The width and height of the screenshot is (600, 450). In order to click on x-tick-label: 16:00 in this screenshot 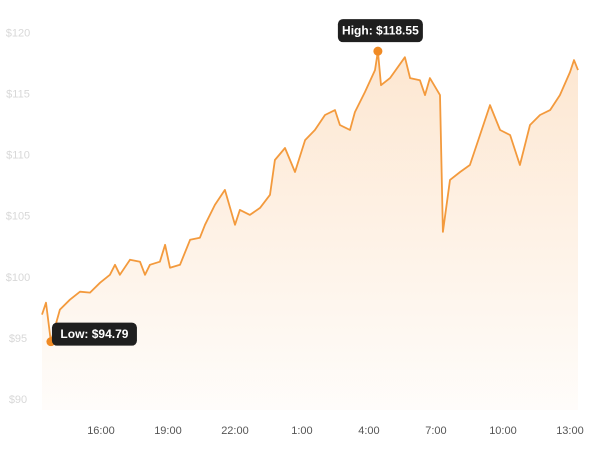, I will do `click(101, 431)`.